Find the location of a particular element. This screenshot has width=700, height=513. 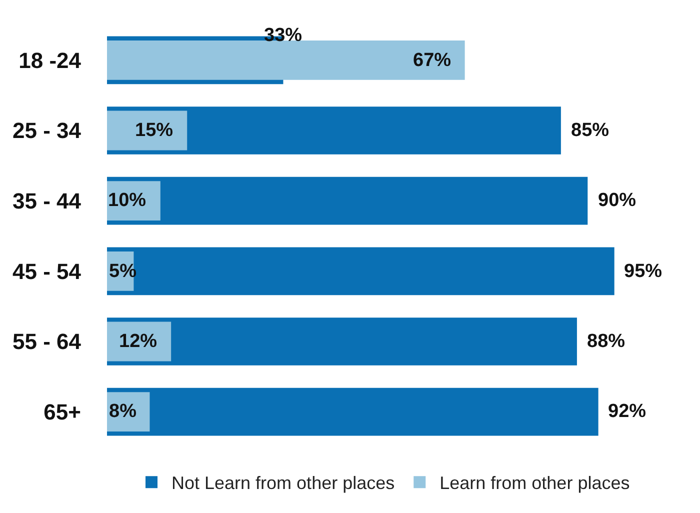

data-label: 15% is located at coordinates (154, 130).